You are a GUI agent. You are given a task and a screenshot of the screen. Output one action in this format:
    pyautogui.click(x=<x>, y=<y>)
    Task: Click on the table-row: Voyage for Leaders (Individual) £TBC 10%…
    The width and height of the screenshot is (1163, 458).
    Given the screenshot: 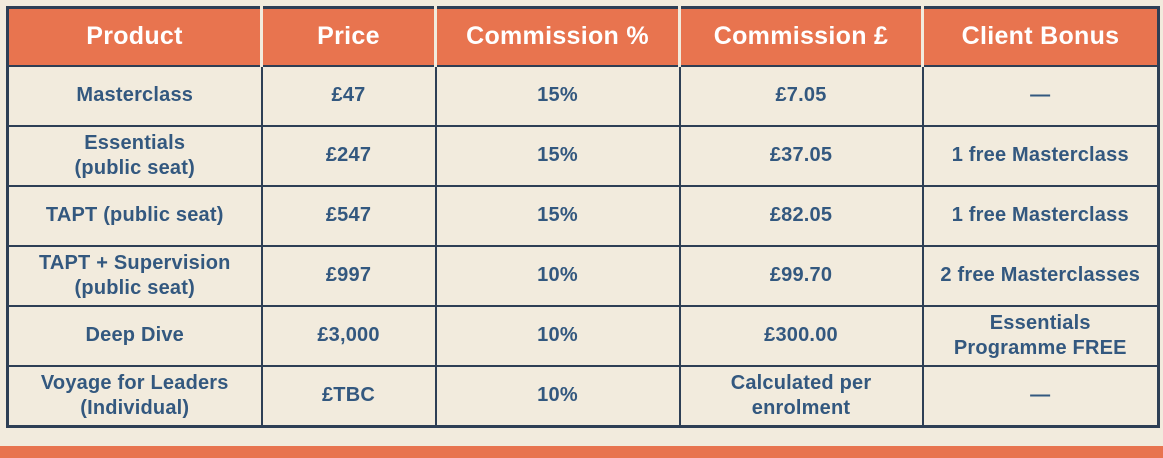 What is the action you would take?
    pyautogui.click(x=583, y=395)
    